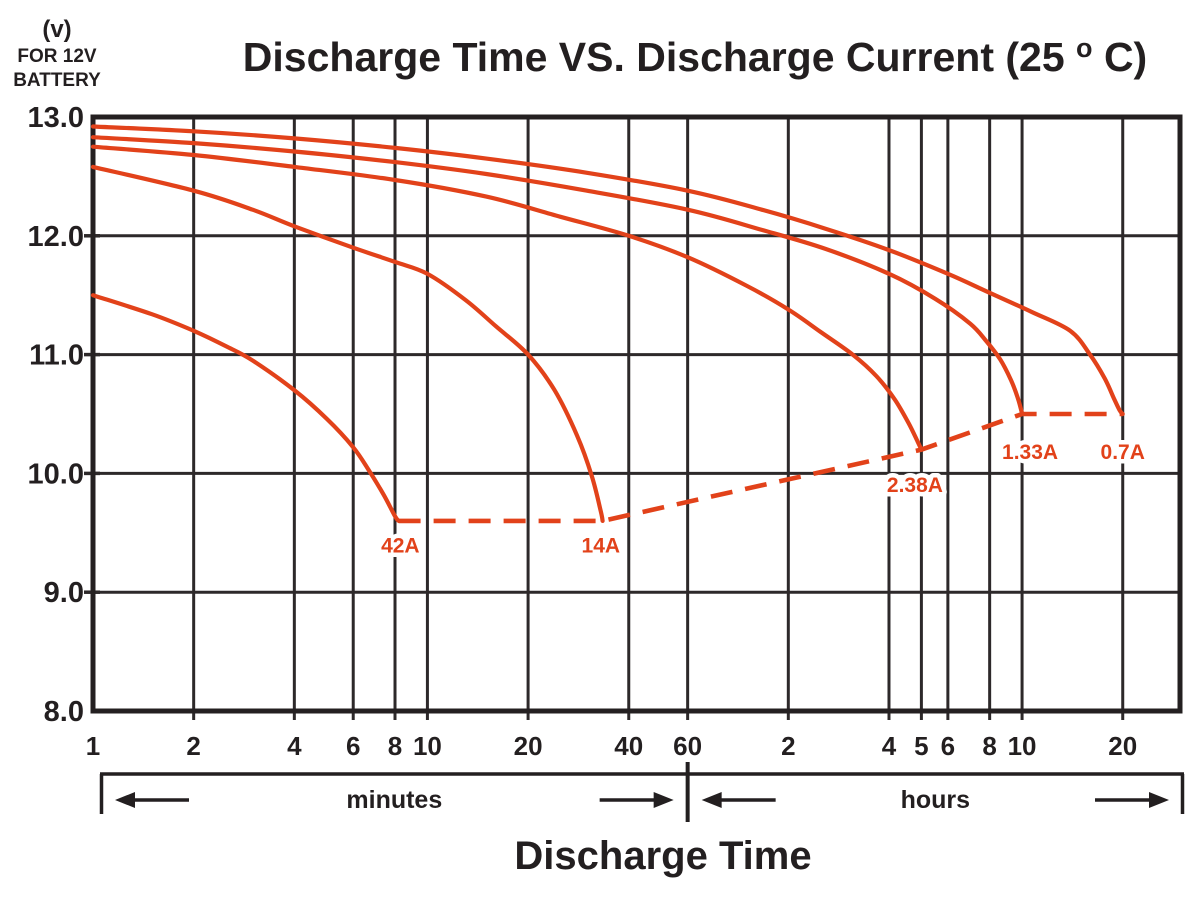  Describe the element at coordinates (57, 56) in the screenshot. I see `y-axis-unit-line2: FOR 12V` at that location.